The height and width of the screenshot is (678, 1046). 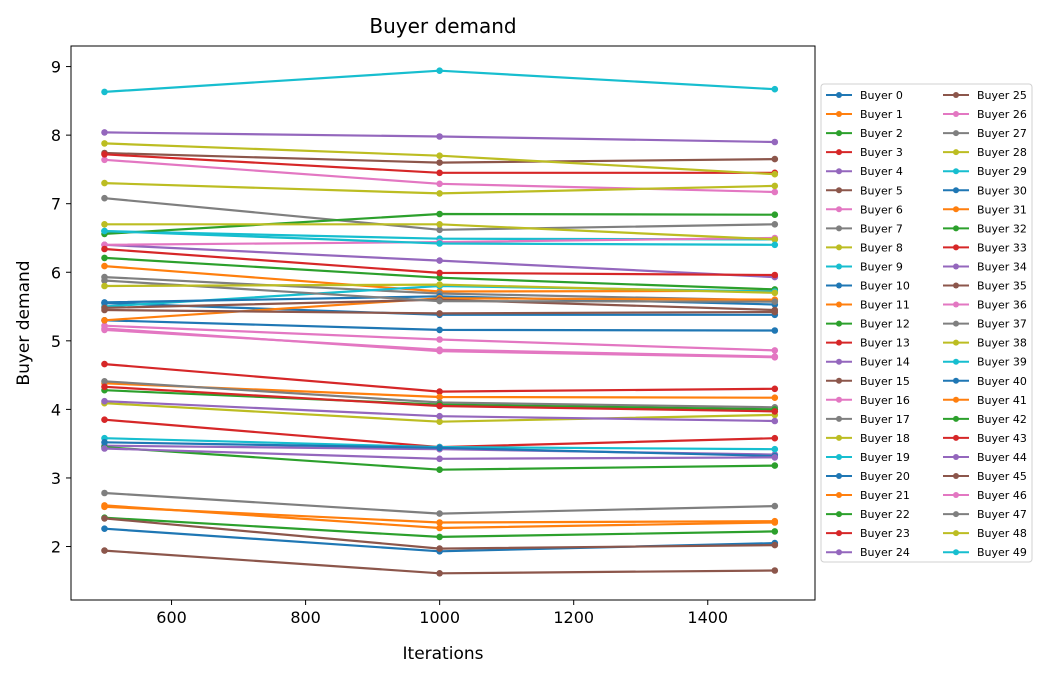 I want to click on legend-item: Buyer 18, so click(x=868, y=438).